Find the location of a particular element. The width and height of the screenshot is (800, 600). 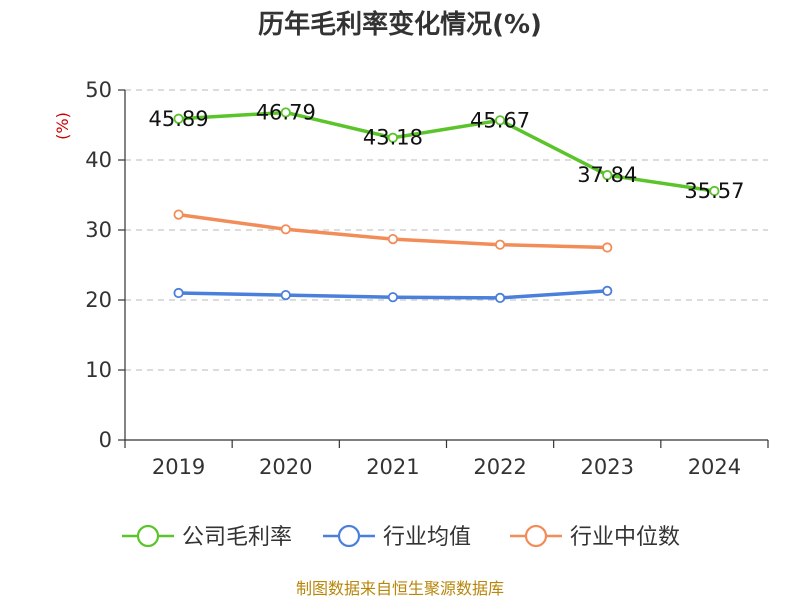

y-tick-label: 20 is located at coordinates (98, 300).